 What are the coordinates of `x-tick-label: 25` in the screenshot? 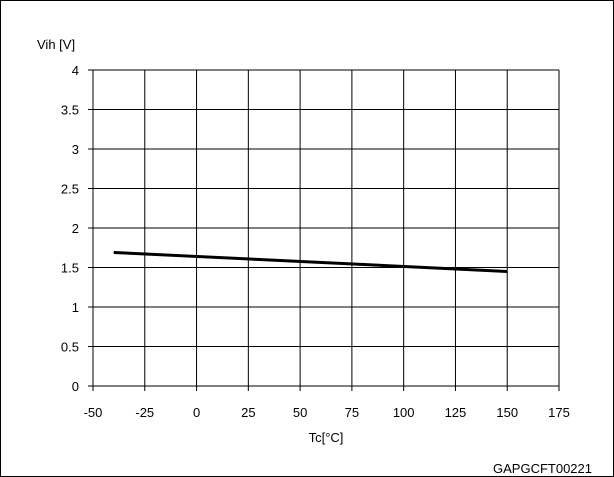 It's located at (248, 412).